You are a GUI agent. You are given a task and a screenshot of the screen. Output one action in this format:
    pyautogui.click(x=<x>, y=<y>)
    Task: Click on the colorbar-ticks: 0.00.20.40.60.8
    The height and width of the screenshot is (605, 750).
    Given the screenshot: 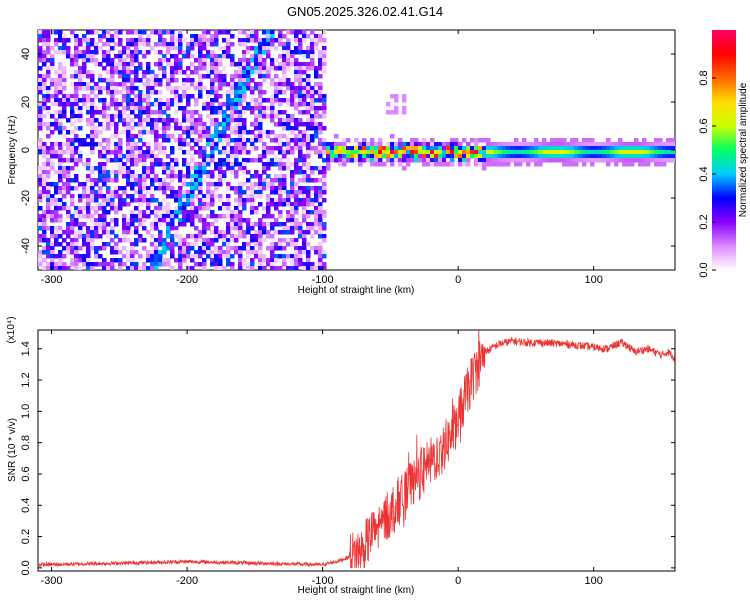 What is the action you would take?
    pyautogui.click(x=707, y=174)
    